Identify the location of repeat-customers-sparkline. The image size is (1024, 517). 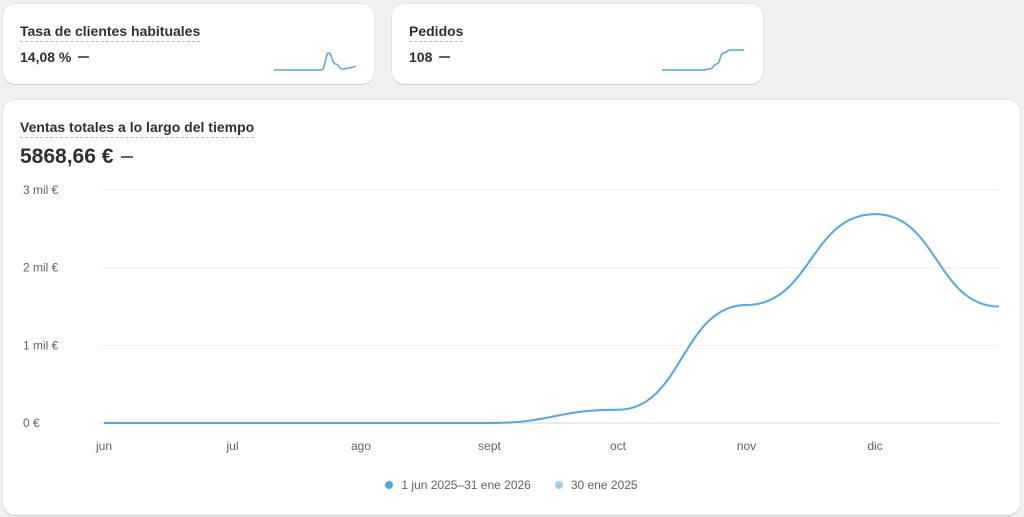
(315, 61).